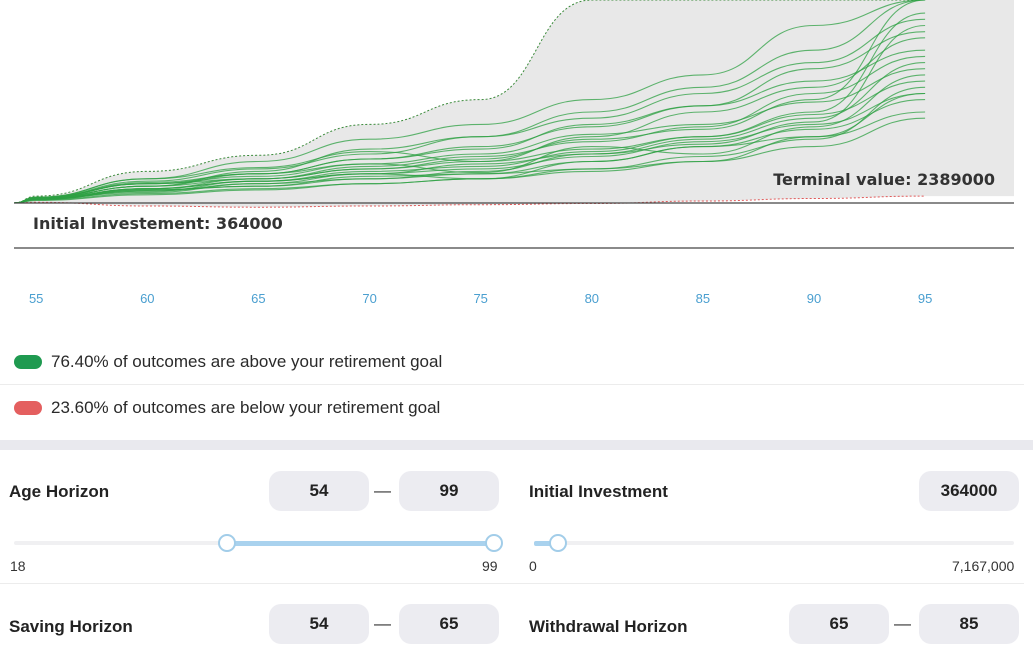 Image resolution: width=1033 pixels, height=650 pixels. Describe the element at coordinates (369, 298) in the screenshot. I see `x-tick-label: 70` at that location.